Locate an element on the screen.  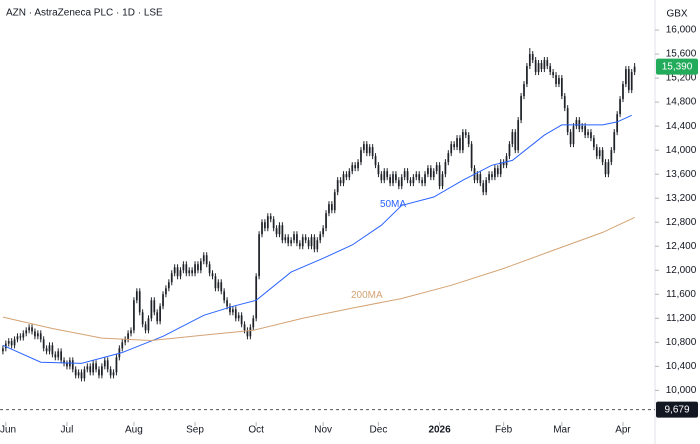
y-tick-label: 15,600 is located at coordinates (681, 54).